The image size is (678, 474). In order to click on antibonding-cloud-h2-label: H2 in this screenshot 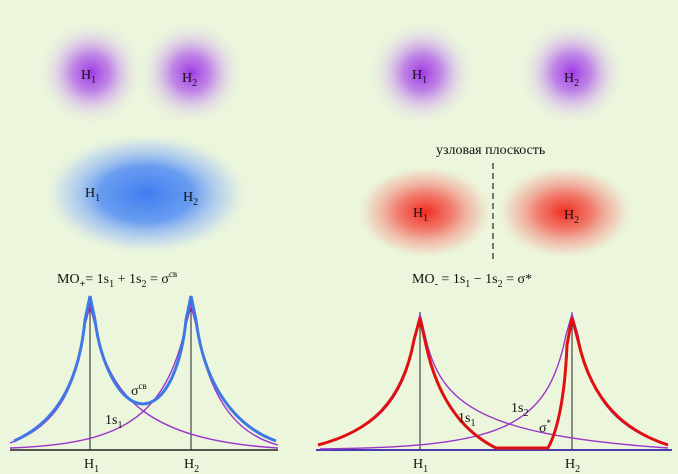, I will do `click(571, 217)`.